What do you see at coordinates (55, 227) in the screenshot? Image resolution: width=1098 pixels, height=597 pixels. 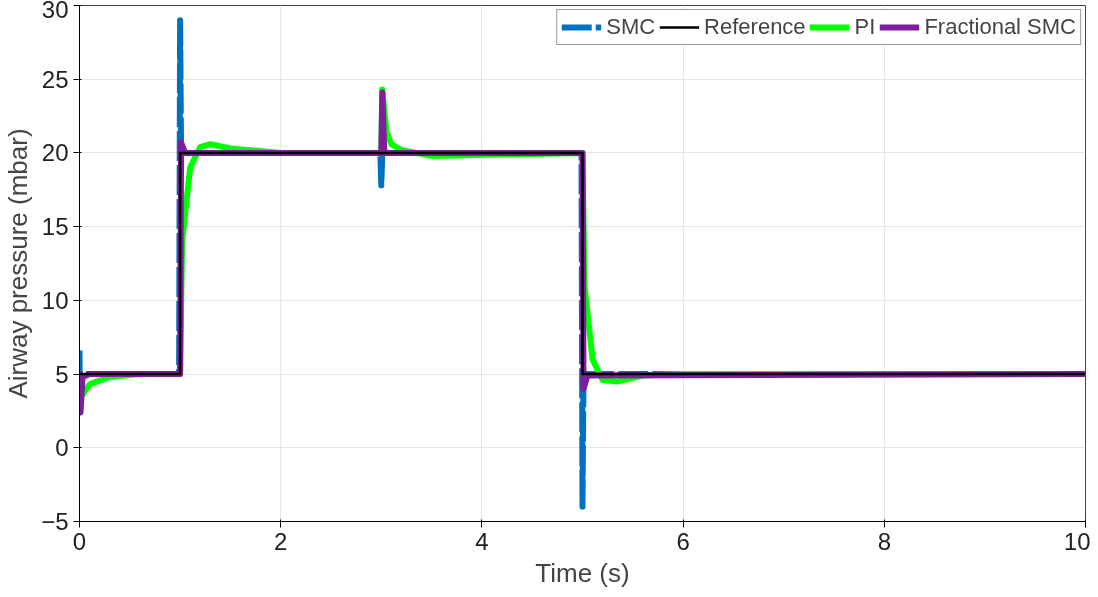 I see `y-tick-label: 15` at bounding box center [55, 227].